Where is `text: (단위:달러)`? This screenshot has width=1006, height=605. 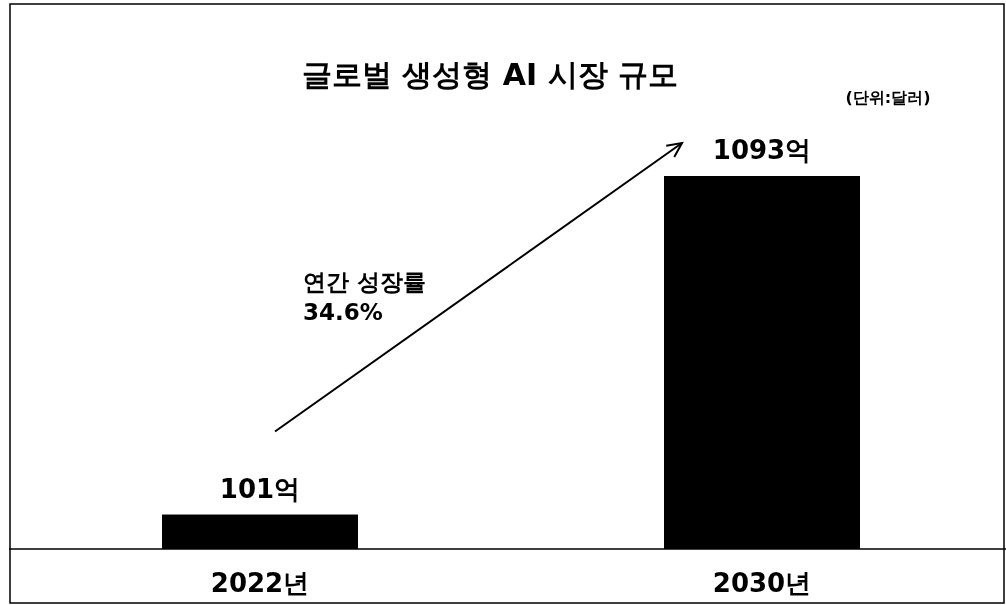 text: (단위:달러) is located at coordinates (888, 97).